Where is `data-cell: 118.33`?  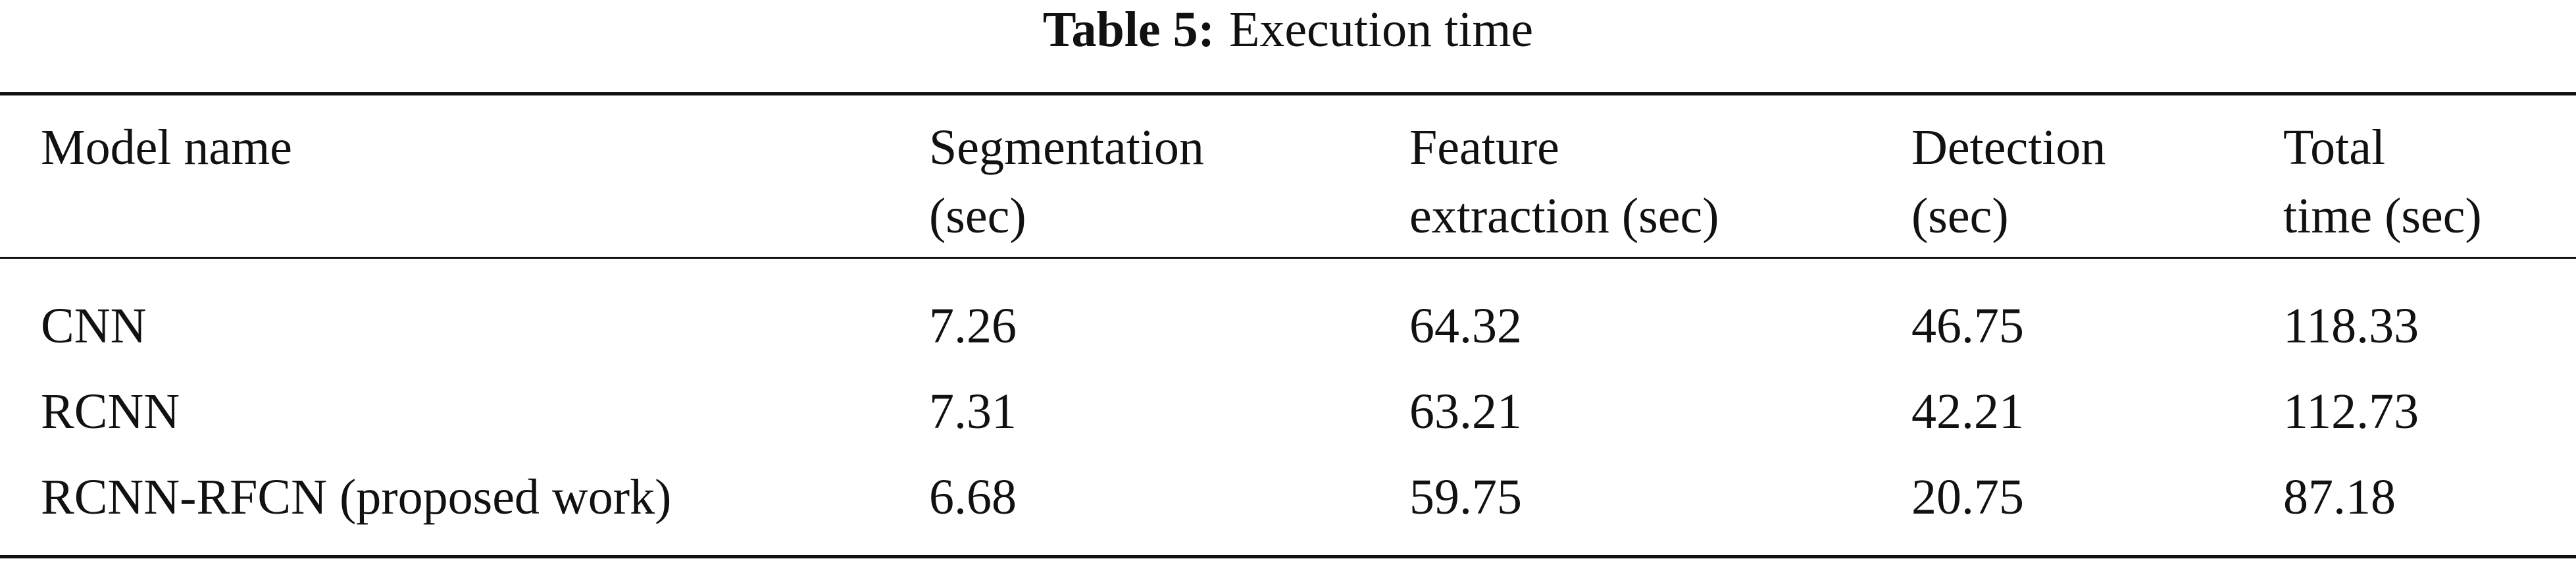
data-cell: 118.33 is located at coordinates (2351, 326).